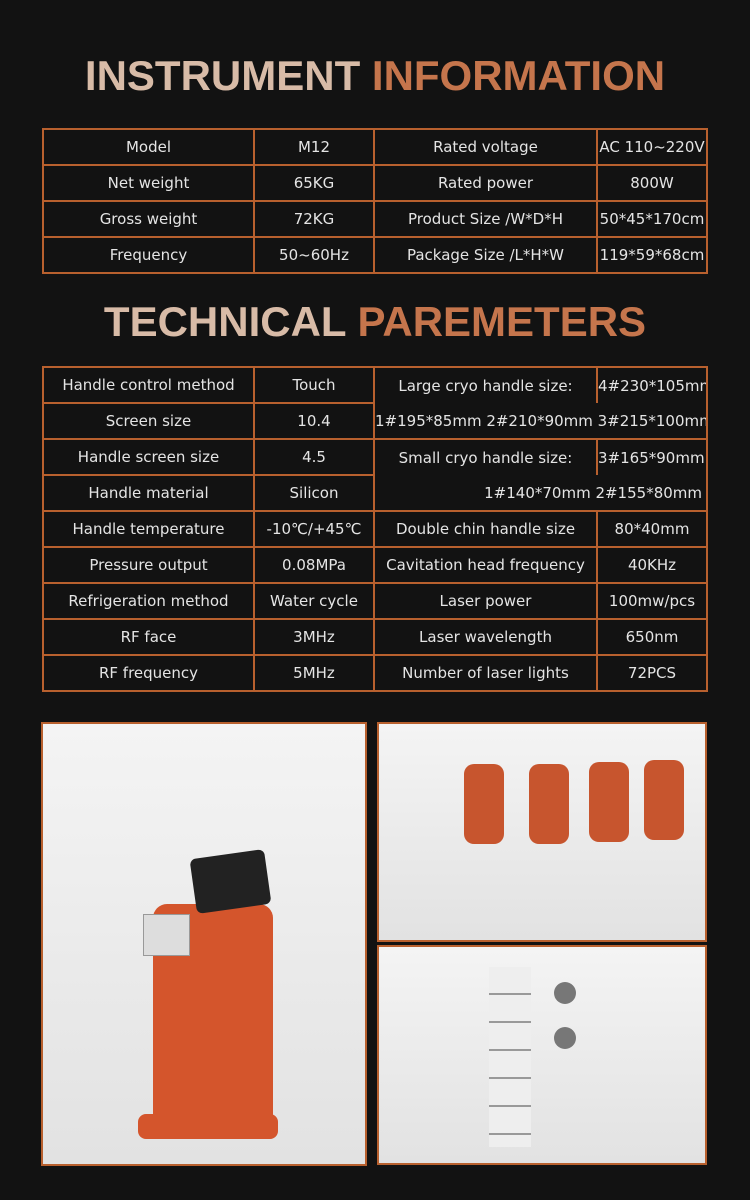 The height and width of the screenshot is (1200, 750). Describe the element at coordinates (485, 601) in the screenshot. I see `table-cell: Laser power` at that location.